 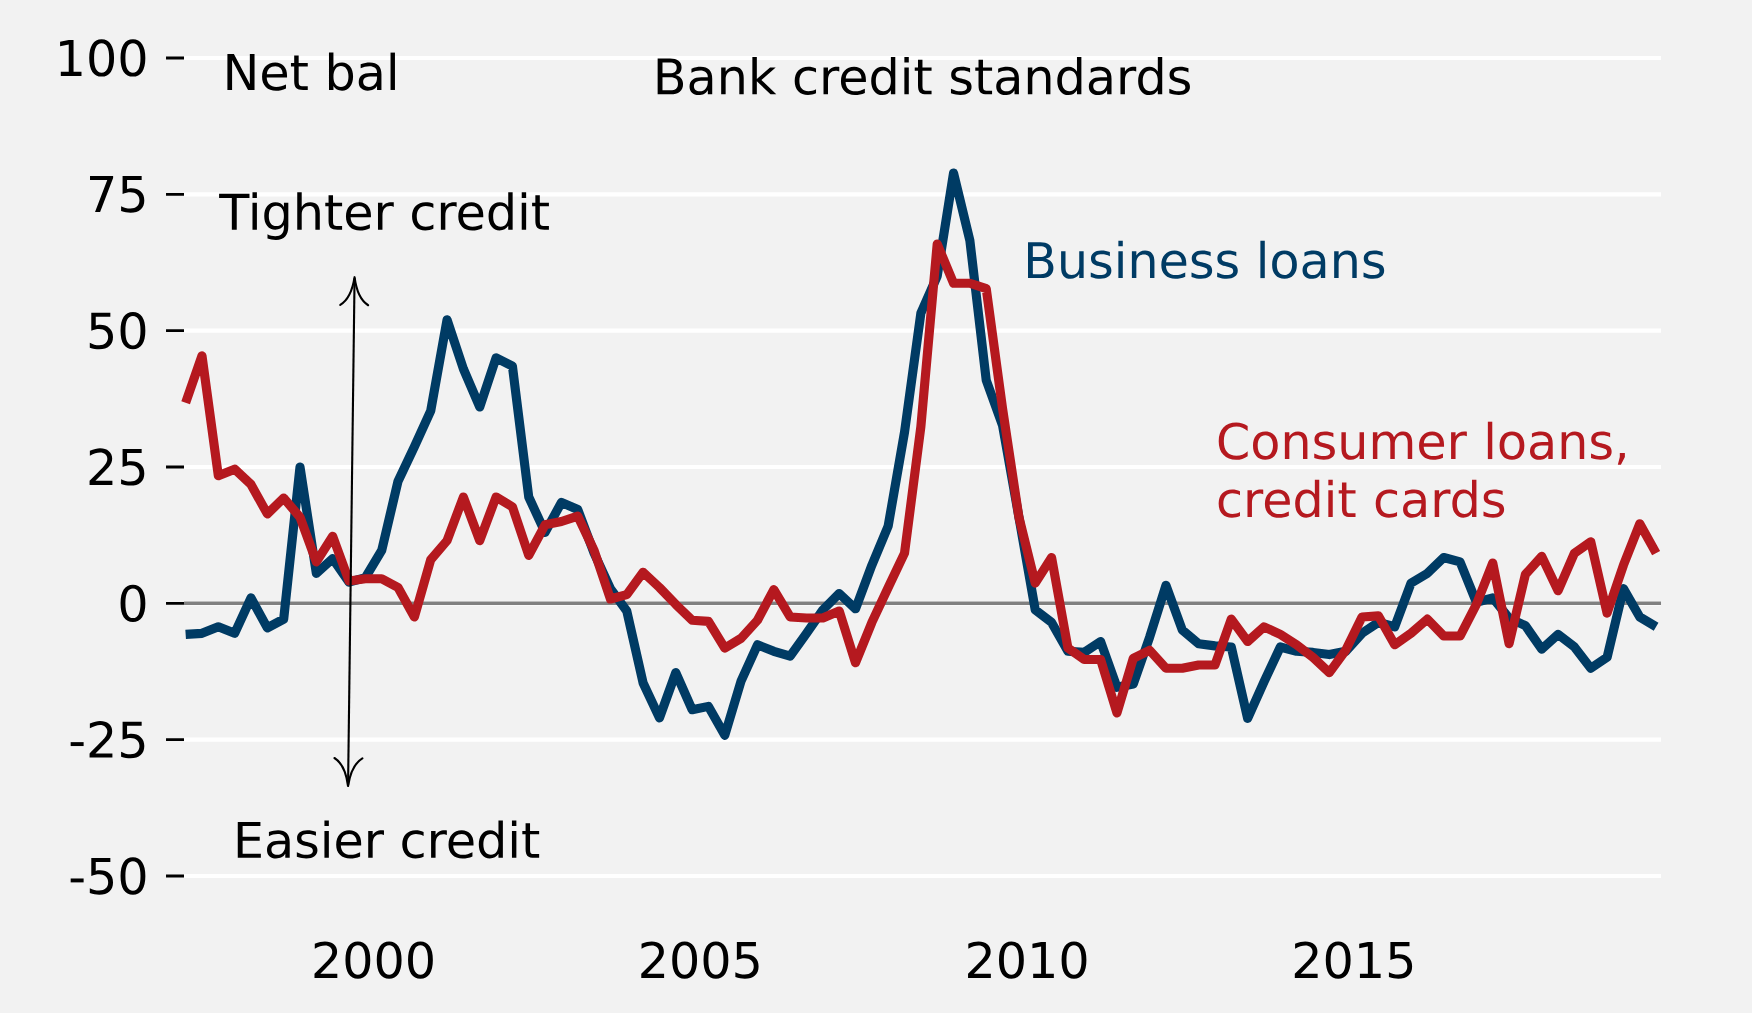 What do you see at coordinates (117, 331) in the screenshot?
I see `y-tick-label: 50` at bounding box center [117, 331].